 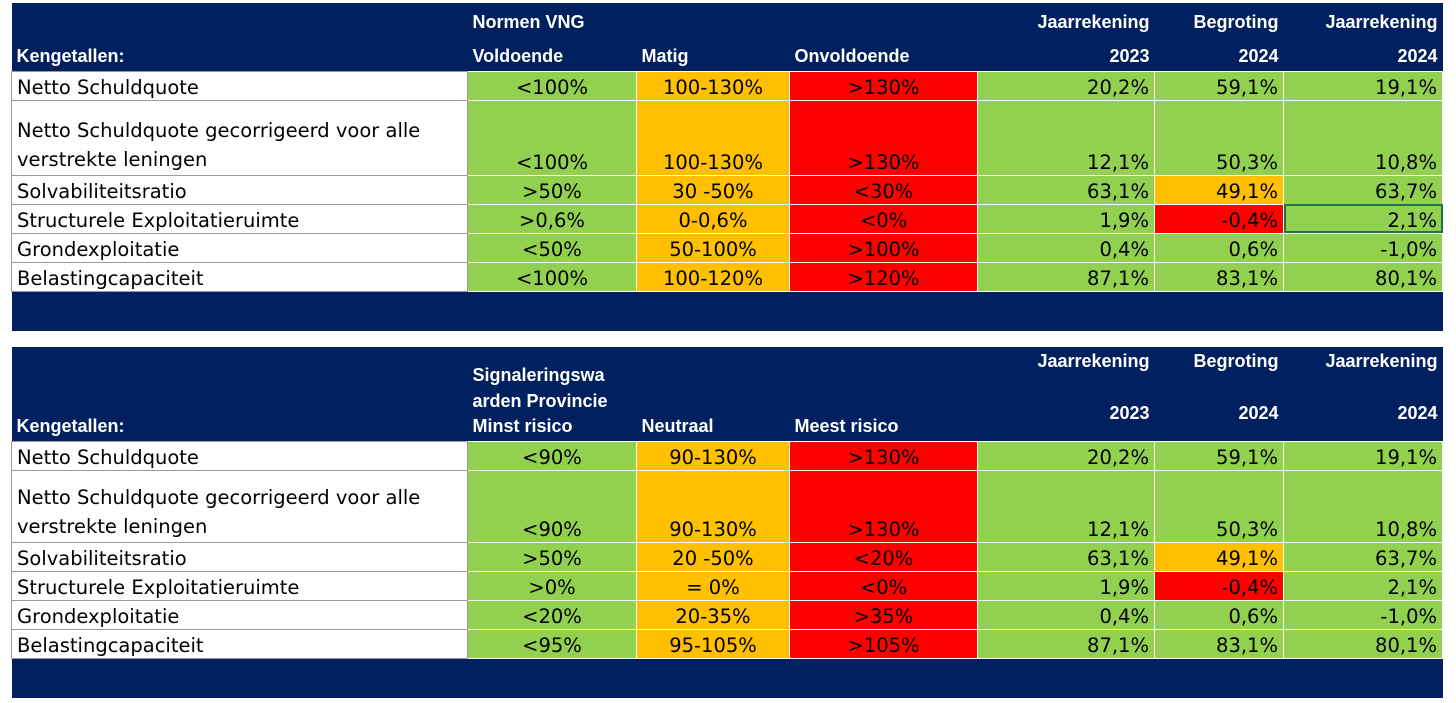 What do you see at coordinates (713, 614) in the screenshot?
I see `norm-mid-cell: 20-35%` at bounding box center [713, 614].